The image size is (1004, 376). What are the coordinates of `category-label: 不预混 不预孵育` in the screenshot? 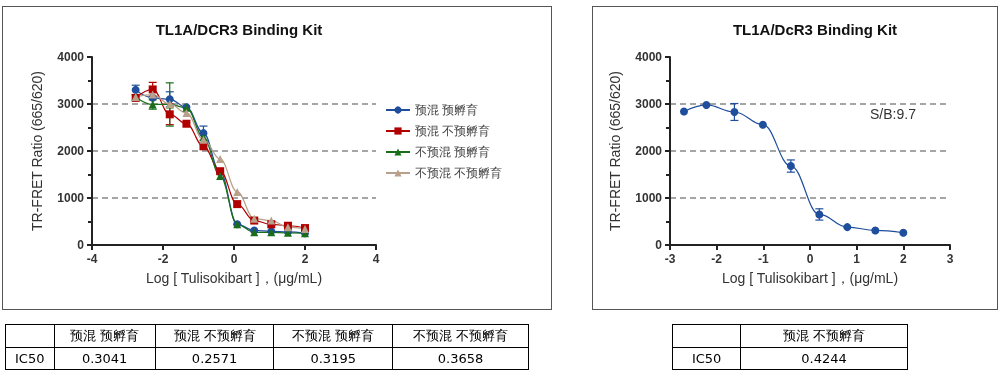 It's located at (460, 336).